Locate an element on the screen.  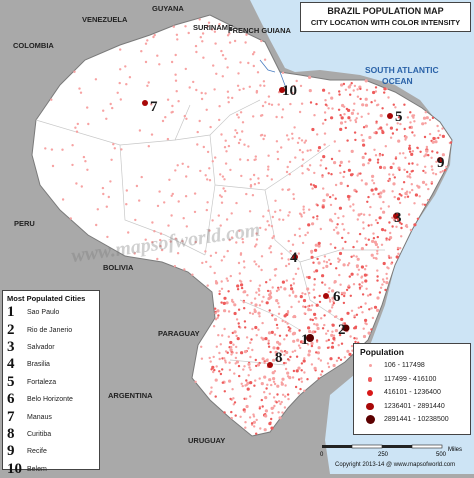
legend-label: 1236401 - 2891440 is located at coordinates (414, 406).